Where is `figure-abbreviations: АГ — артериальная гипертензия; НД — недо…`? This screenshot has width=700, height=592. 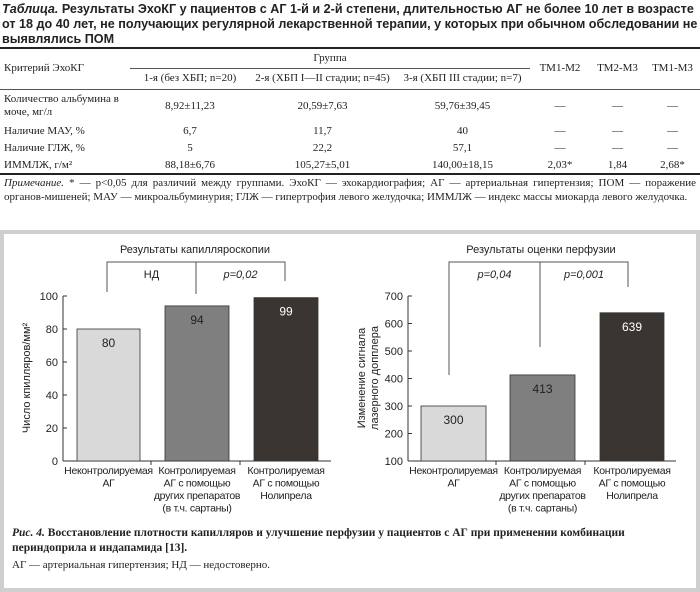 figure-abbreviations: АГ — артериальная гипертензия; НД — недо… is located at coordinates (141, 565).